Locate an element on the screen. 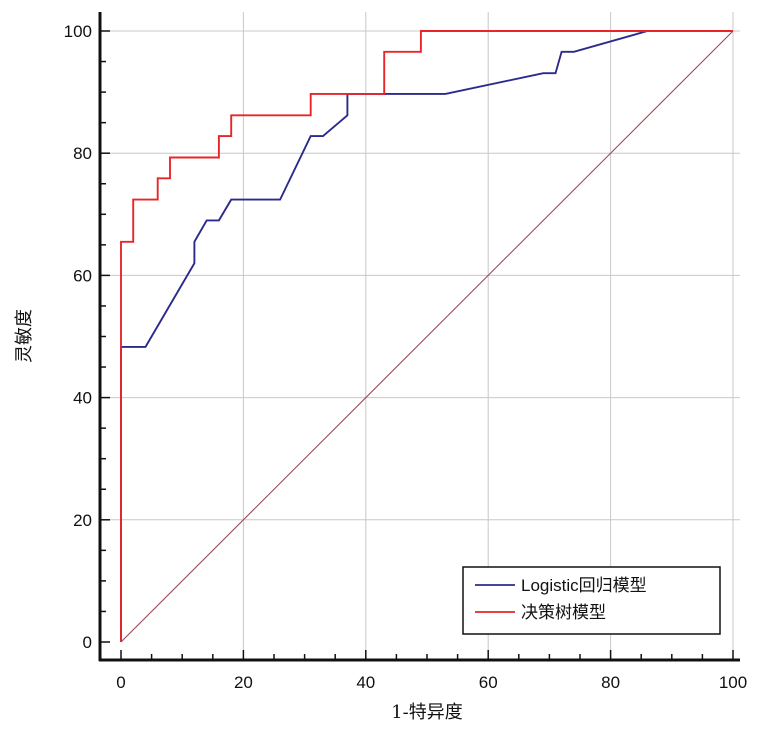 This screenshot has height=730, width=768. y-tick-label: 60 is located at coordinates (82, 275).